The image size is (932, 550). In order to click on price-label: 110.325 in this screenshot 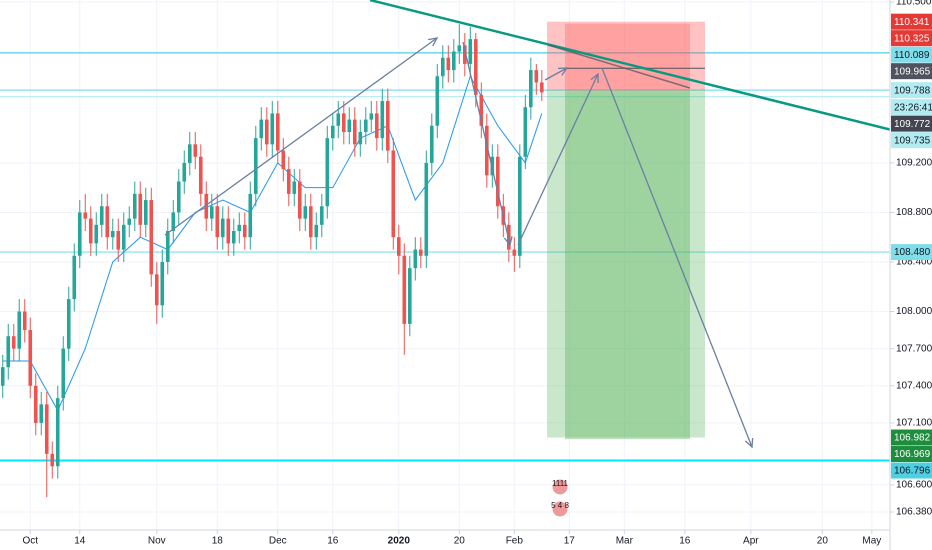, I will do `click(912, 38)`.